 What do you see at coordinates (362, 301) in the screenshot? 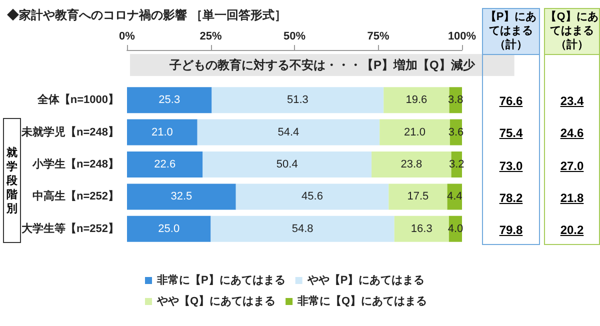
I see `legend-label: 非常に【Q】にあてはまる` at bounding box center [362, 301].